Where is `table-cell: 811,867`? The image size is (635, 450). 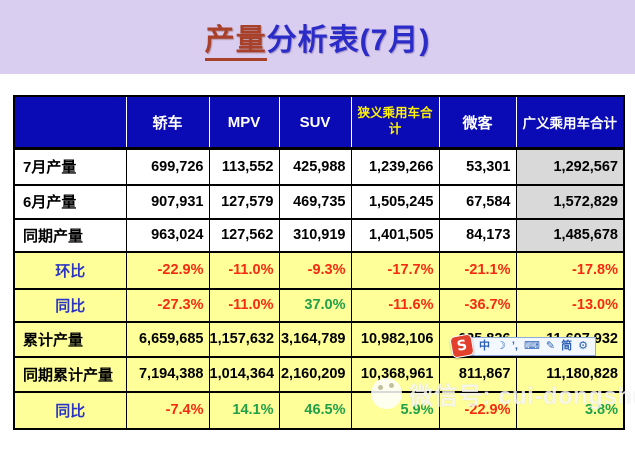 table-cell: 811,867 is located at coordinates (477, 374).